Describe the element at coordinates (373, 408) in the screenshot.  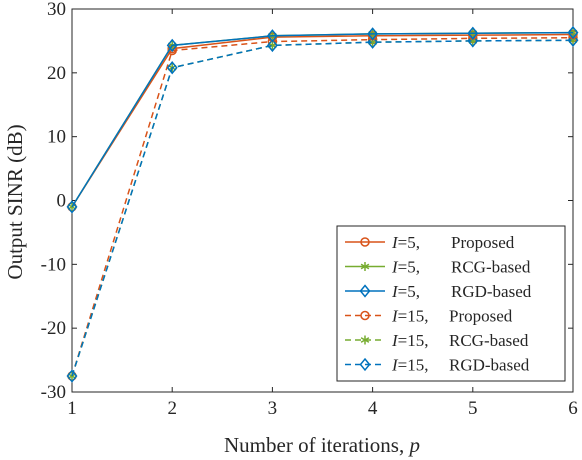
I see `x-tick-label: 4` at that location.